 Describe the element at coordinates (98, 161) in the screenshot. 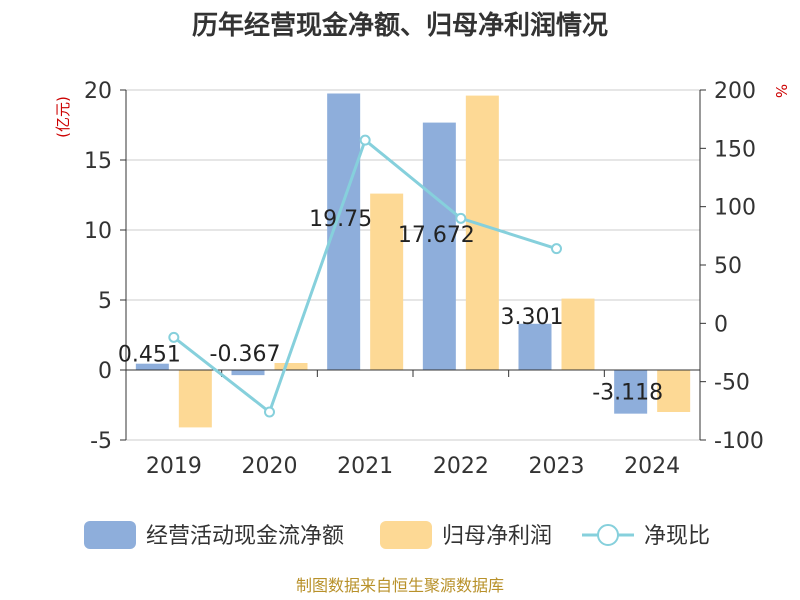

I see `left-tick-label: 15` at that location.